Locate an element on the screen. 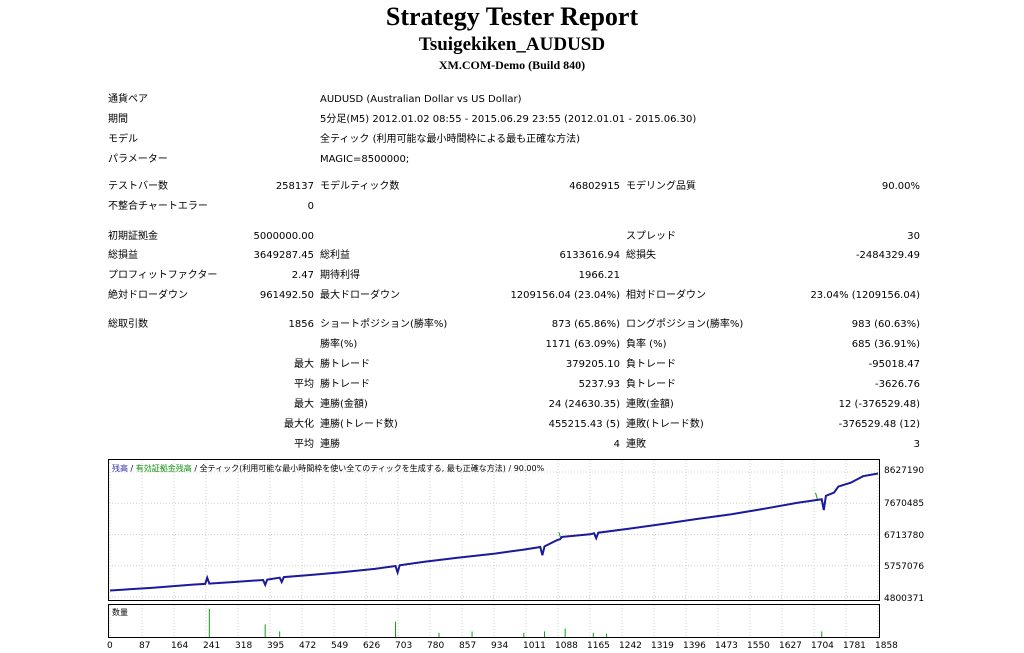 This screenshot has height=653, width=1024. y-tick-label: 8627190 is located at coordinates (904, 471).